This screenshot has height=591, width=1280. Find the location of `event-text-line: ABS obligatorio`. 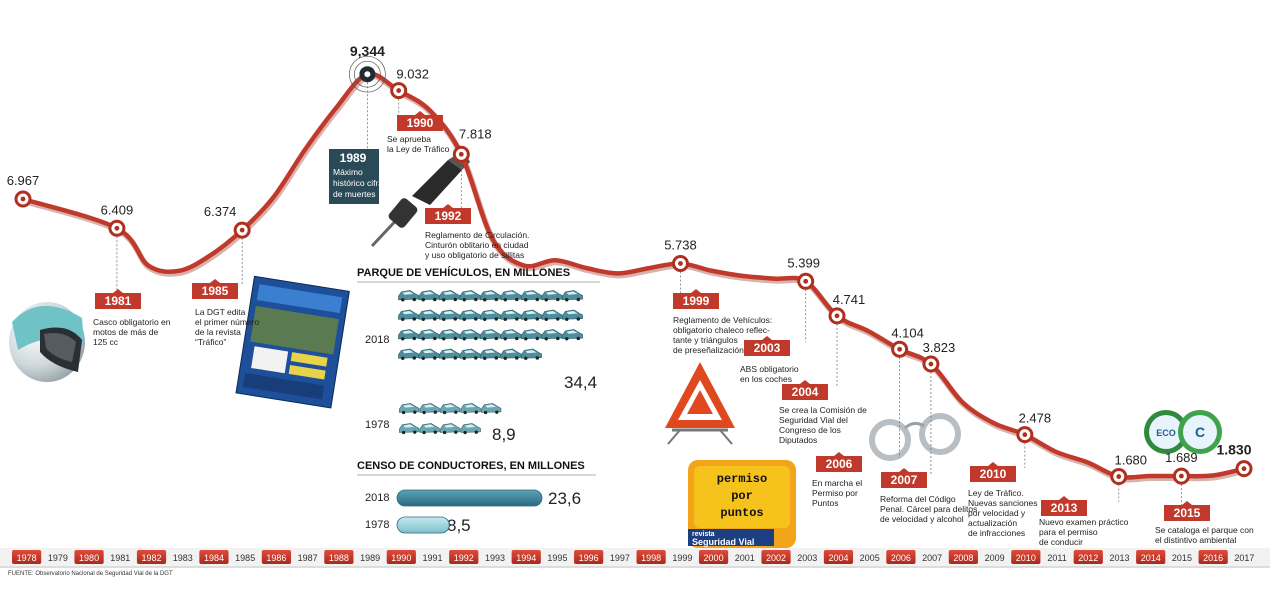

event-text-line: ABS obligatorio is located at coordinates (769, 369).